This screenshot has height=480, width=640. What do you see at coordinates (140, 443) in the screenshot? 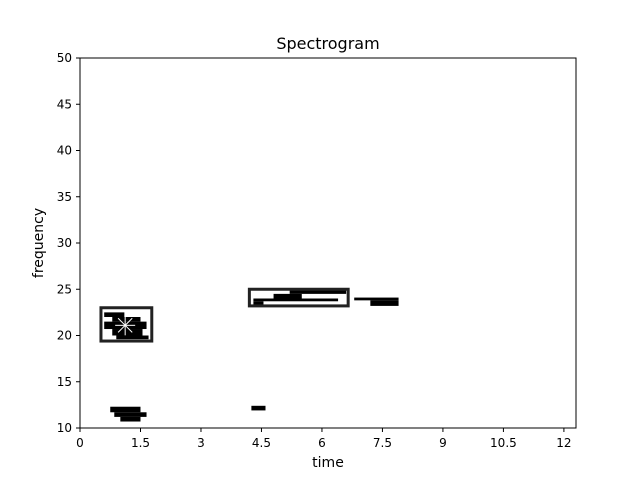
I see `x-tick-label: 1.5` at bounding box center [140, 443].